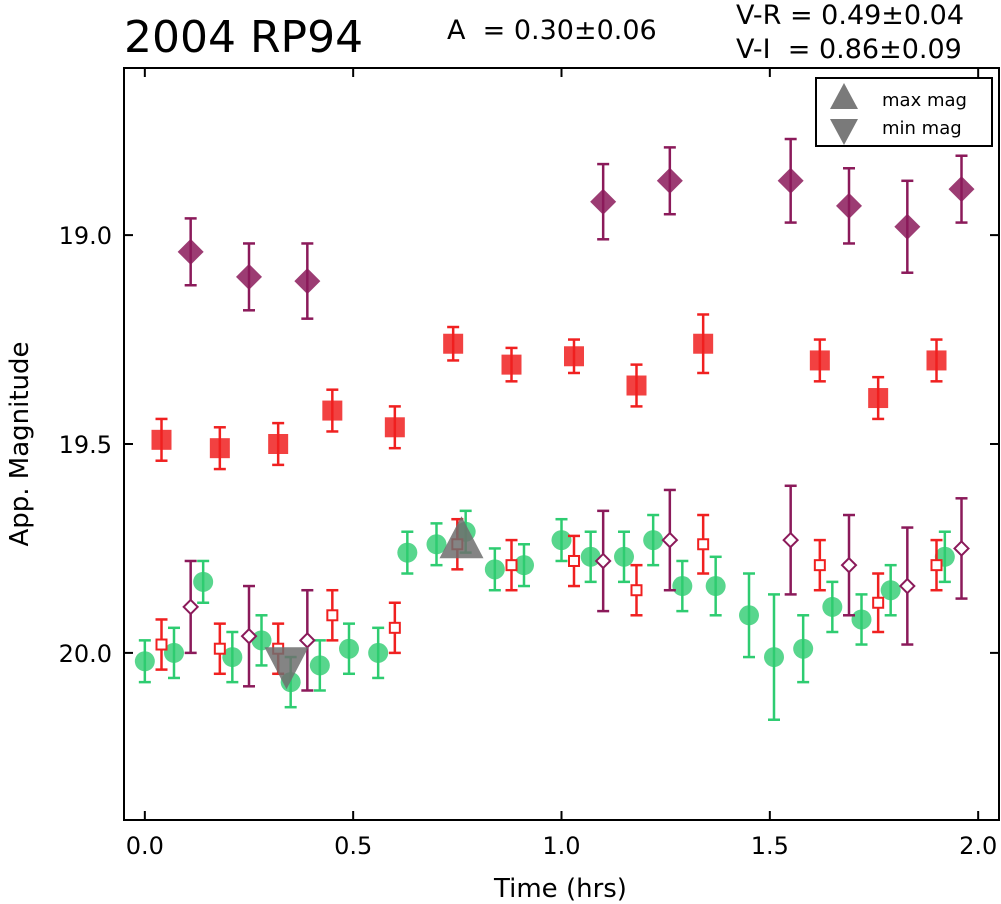  What do you see at coordinates (85, 654) in the screenshot?
I see `y-tick-label: 20.0` at bounding box center [85, 654].